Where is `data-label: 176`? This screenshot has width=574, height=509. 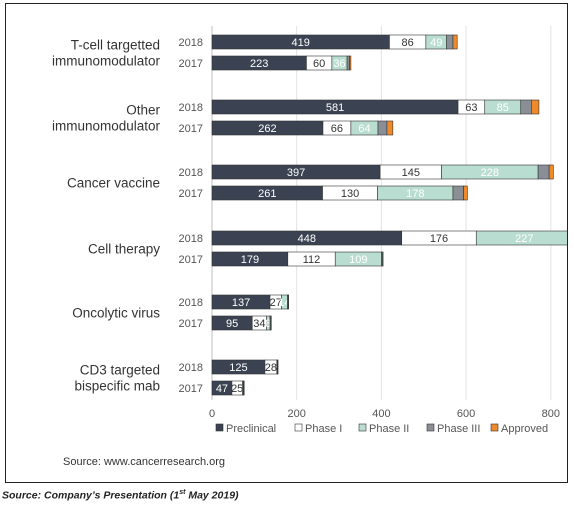 data-label: 176 is located at coordinates (439, 239).